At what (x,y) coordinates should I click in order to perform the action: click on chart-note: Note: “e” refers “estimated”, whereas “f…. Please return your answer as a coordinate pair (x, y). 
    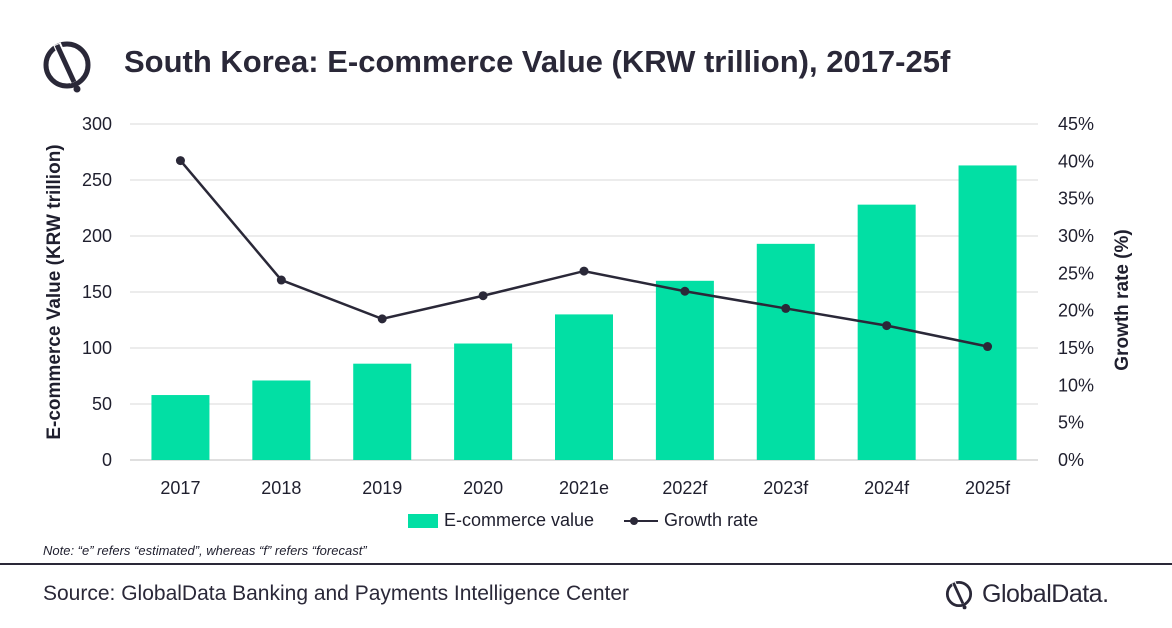
    Looking at the image, I should click on (205, 550).